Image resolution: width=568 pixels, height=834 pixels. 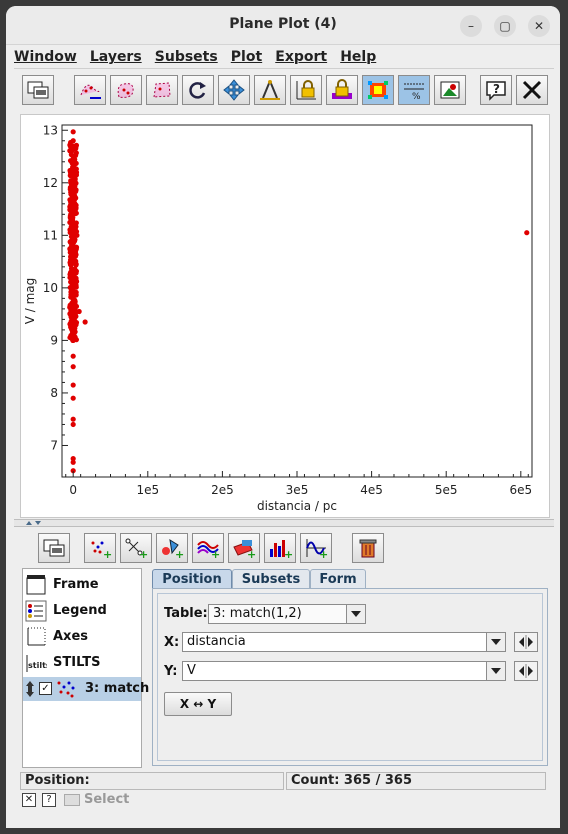 I want to click on cancel-icon: ✕, so click(x=29, y=800).